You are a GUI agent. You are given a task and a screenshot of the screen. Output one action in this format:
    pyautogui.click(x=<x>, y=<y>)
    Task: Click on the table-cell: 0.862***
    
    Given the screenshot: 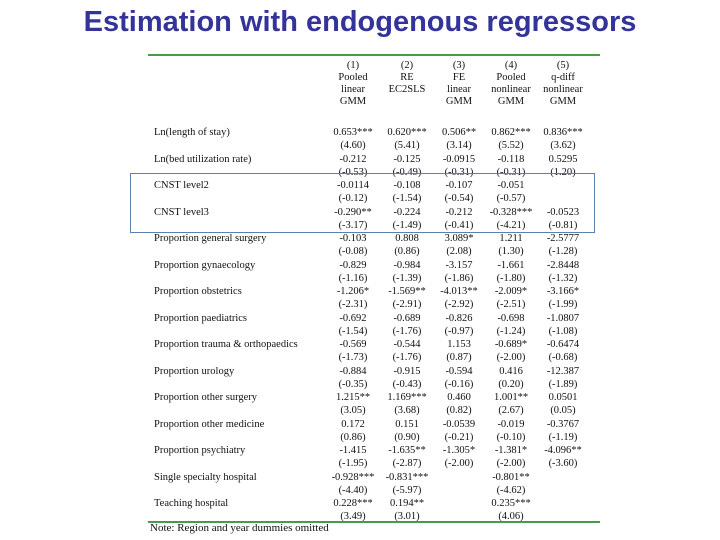 What is the action you would take?
    pyautogui.click(x=511, y=132)
    